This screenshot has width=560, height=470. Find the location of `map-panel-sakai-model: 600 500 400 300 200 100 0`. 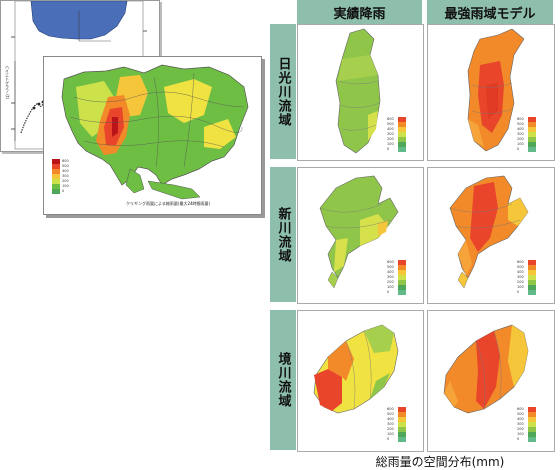

map-panel-sakai-model: 600 500 400 300 200 100 0 is located at coordinates (491, 381).